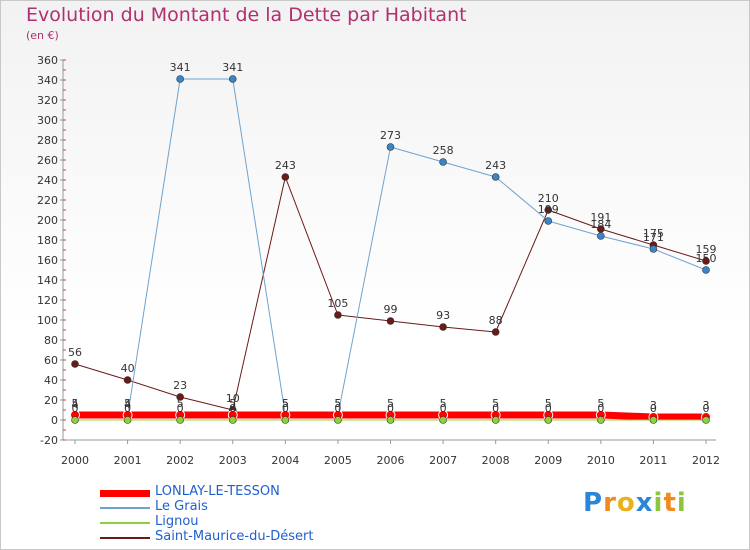 This screenshot has height=550, width=750. What do you see at coordinates (47, 140) in the screenshot?
I see `y-tick-label: 280` at bounding box center [47, 140].